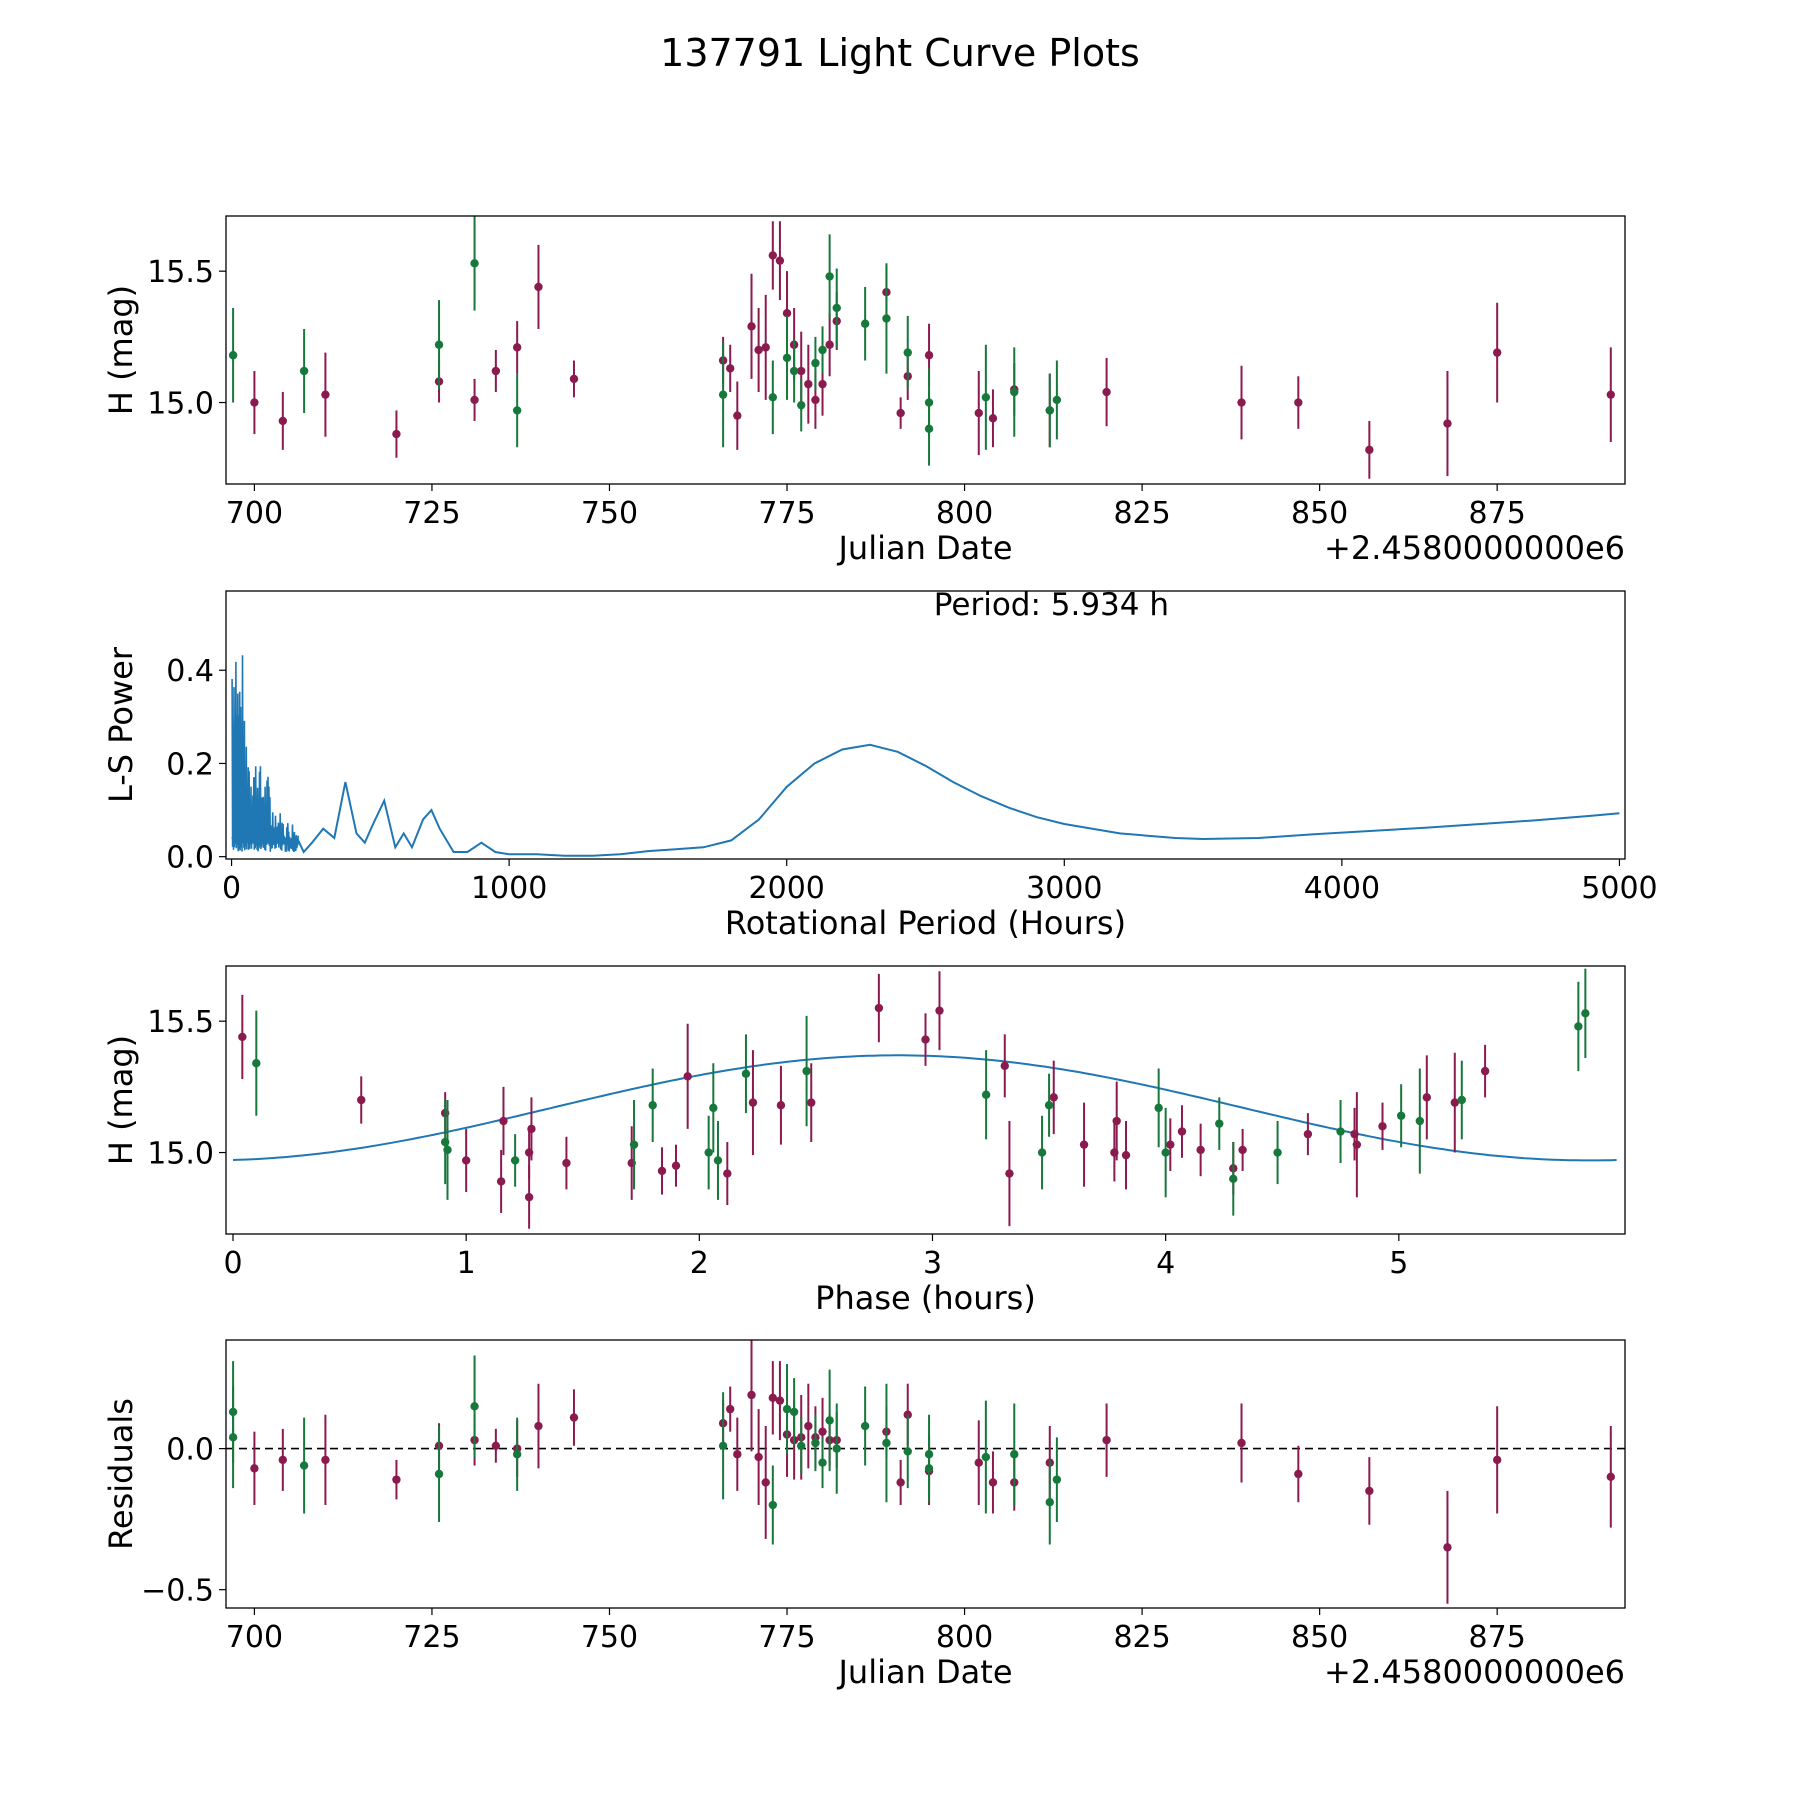 The width and height of the screenshot is (1800, 1800). Describe the element at coordinates (925, 1298) in the screenshot. I see `x-axis-label: Phase (hours)` at that location.